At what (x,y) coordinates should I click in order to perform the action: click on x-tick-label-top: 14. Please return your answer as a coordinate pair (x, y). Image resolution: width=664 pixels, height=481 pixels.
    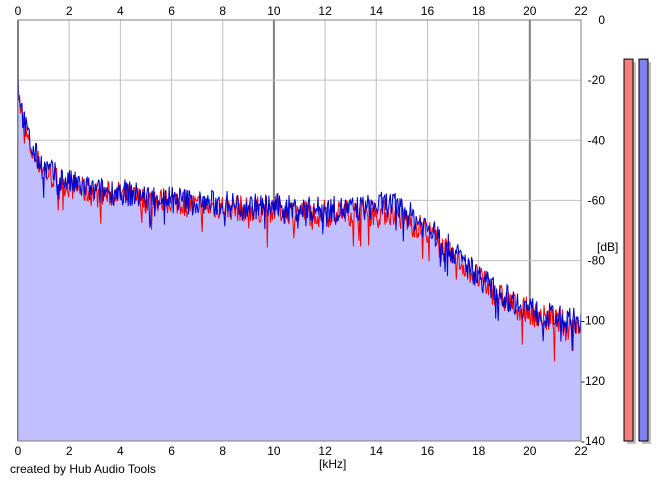
    Looking at the image, I should click on (377, 11).